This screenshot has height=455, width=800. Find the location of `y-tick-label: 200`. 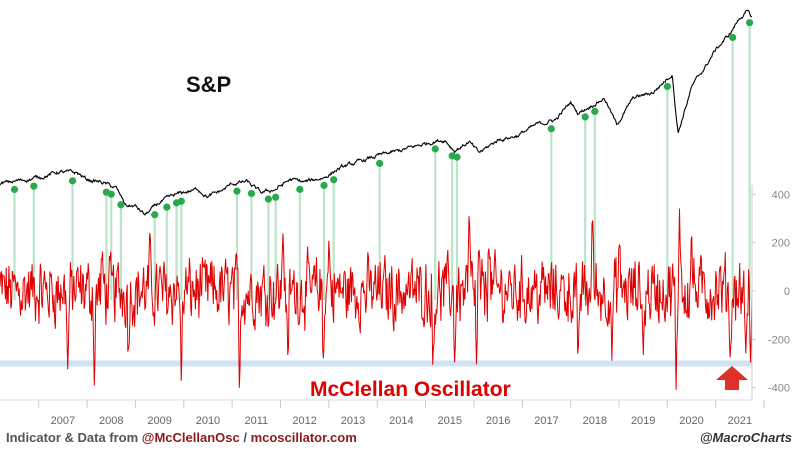

y-tick-label: 200 is located at coordinates (781, 244).